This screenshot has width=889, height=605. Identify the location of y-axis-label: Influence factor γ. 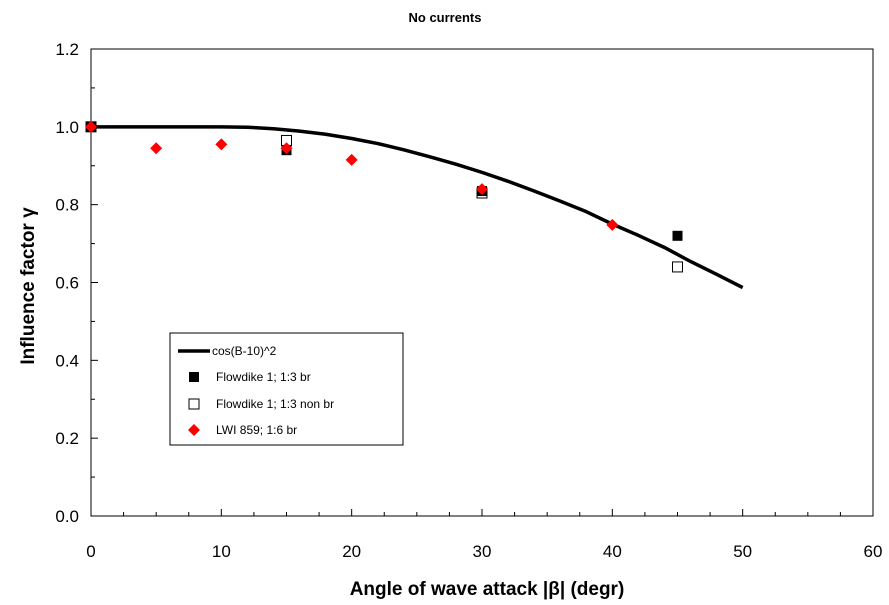
(28, 286).